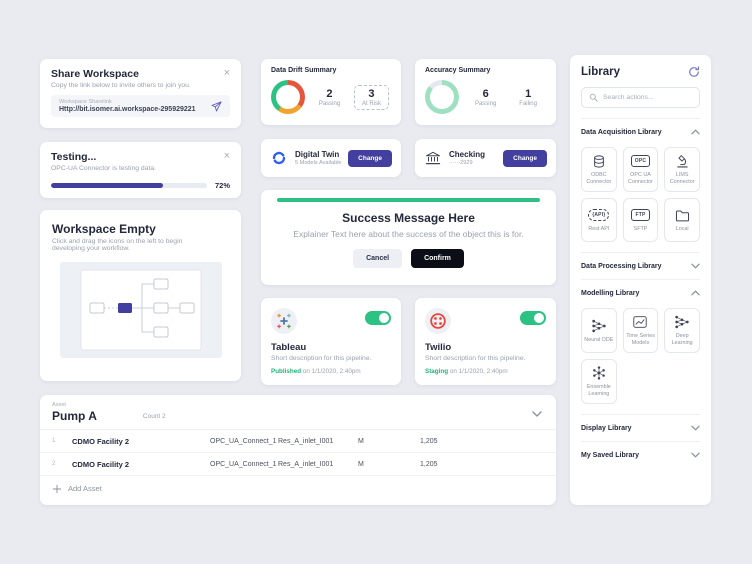  Describe the element at coordinates (127, 109) in the screenshot. I see `sharelink-value: Http://bit.isomer.ai.workspace-295929221` at that location.